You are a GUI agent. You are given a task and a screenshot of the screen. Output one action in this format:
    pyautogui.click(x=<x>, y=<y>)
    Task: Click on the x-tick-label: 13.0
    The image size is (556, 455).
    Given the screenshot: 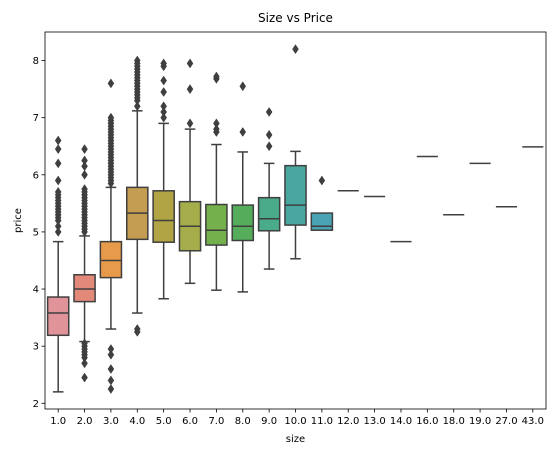 What is the action you would take?
    pyautogui.click(x=374, y=421)
    